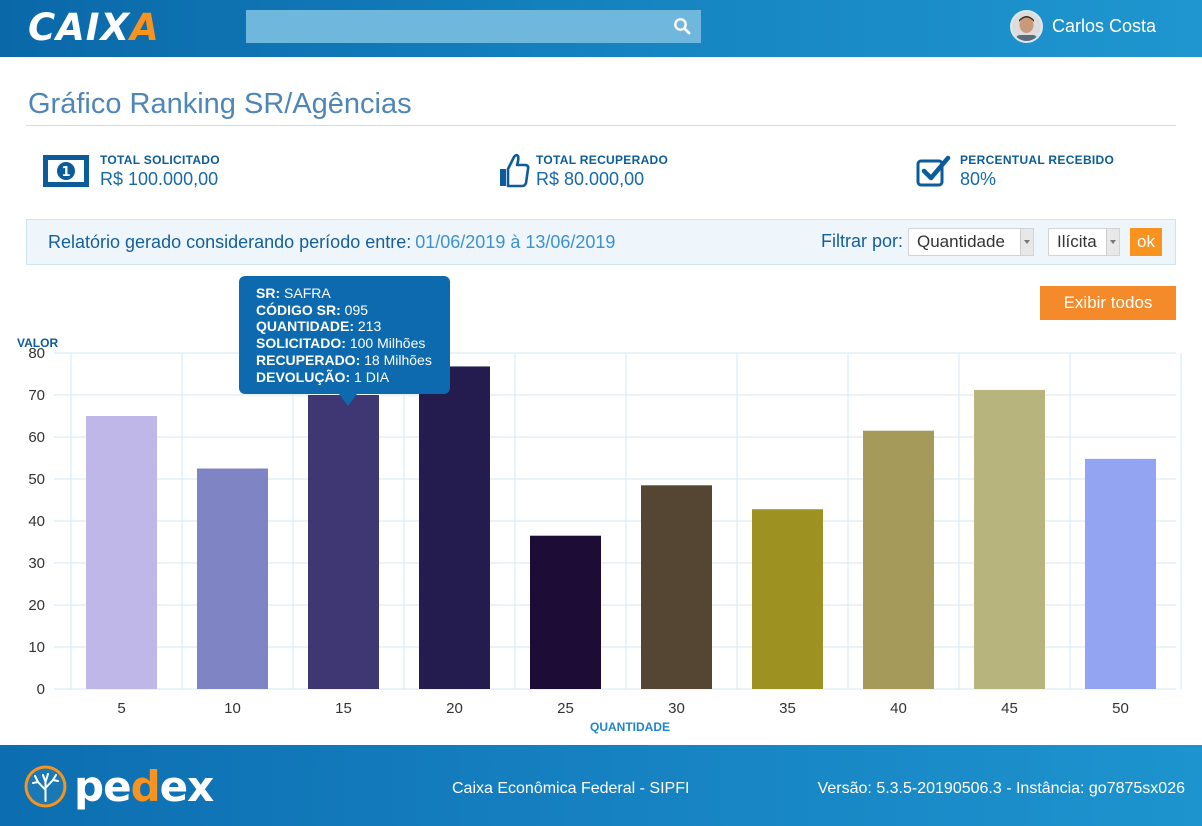 Image resolution: width=1202 pixels, height=826 pixels. I want to click on y-axis-ticks: 0 10 20 30 40 50 60 70 80, so click(36, 521).